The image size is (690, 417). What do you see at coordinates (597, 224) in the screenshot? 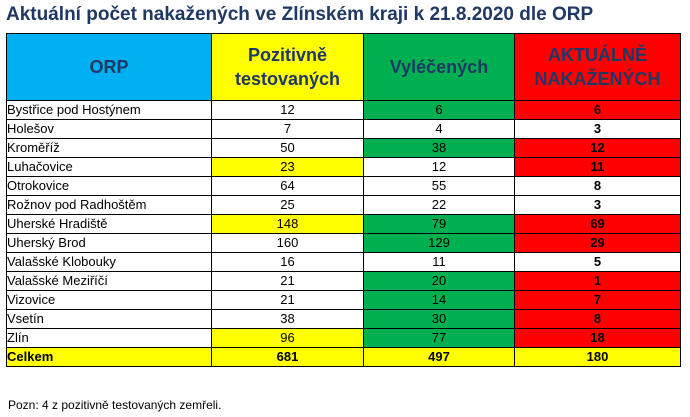
I see `cell-active: 69` at bounding box center [597, 224].